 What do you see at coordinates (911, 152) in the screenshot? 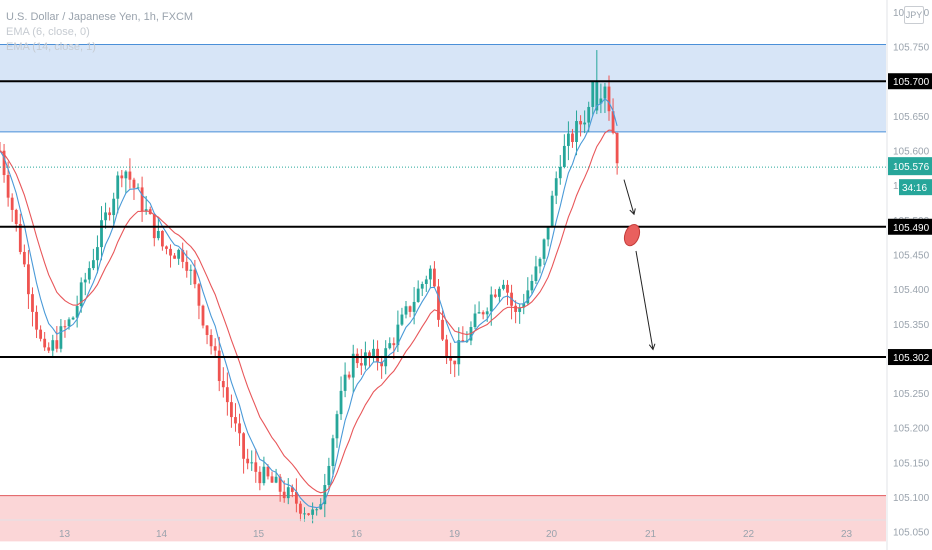
I see `y-tick-label: 105.600` at bounding box center [911, 152].